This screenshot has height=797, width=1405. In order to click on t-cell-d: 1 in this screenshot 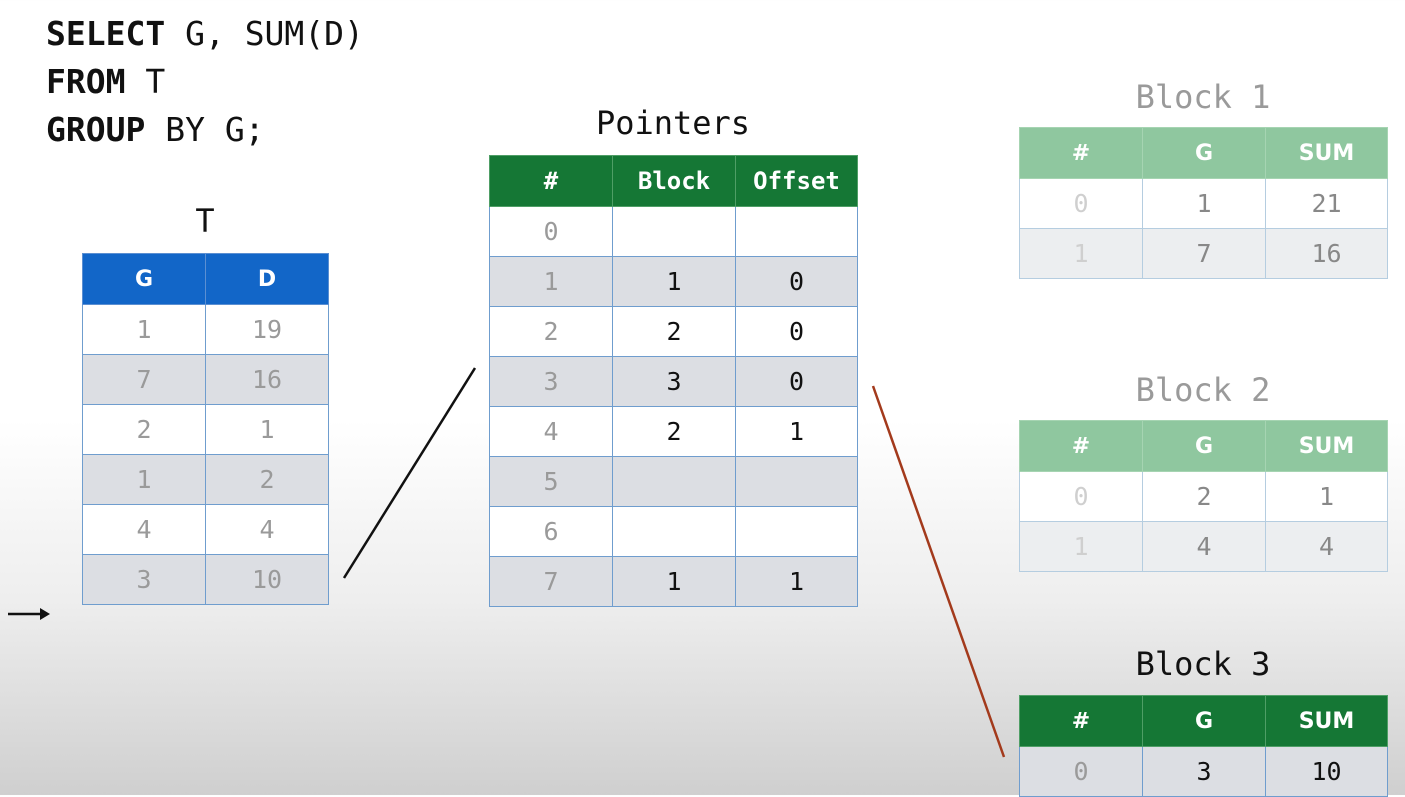, I will do `click(267, 429)`.